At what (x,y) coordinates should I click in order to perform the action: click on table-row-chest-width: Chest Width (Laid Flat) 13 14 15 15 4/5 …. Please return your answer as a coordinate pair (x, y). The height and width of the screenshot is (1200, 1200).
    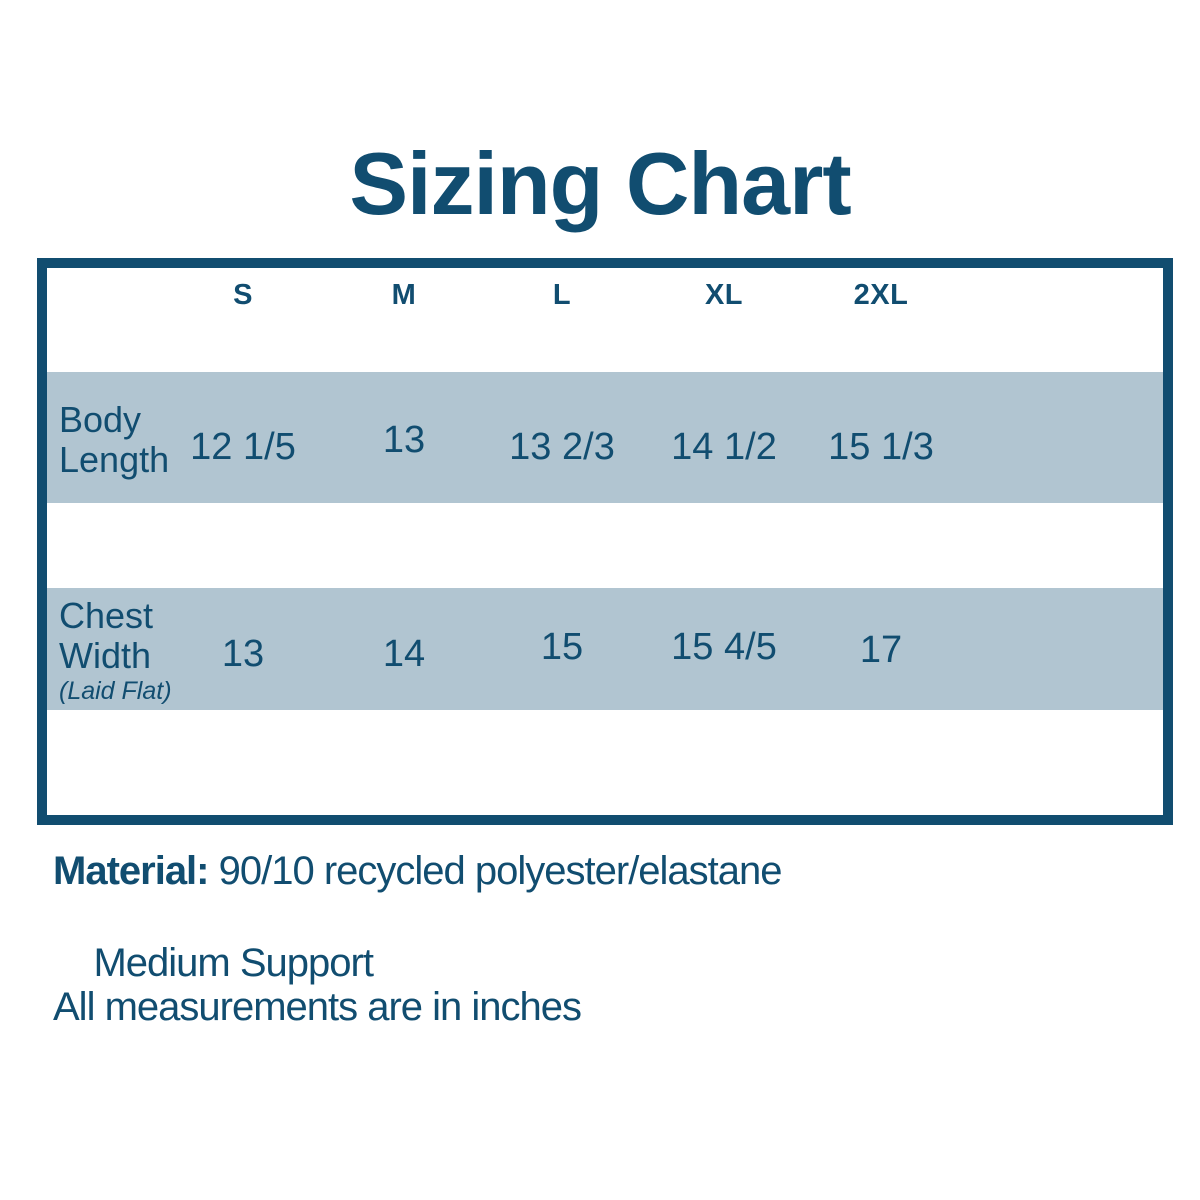
    Looking at the image, I should click on (605, 649).